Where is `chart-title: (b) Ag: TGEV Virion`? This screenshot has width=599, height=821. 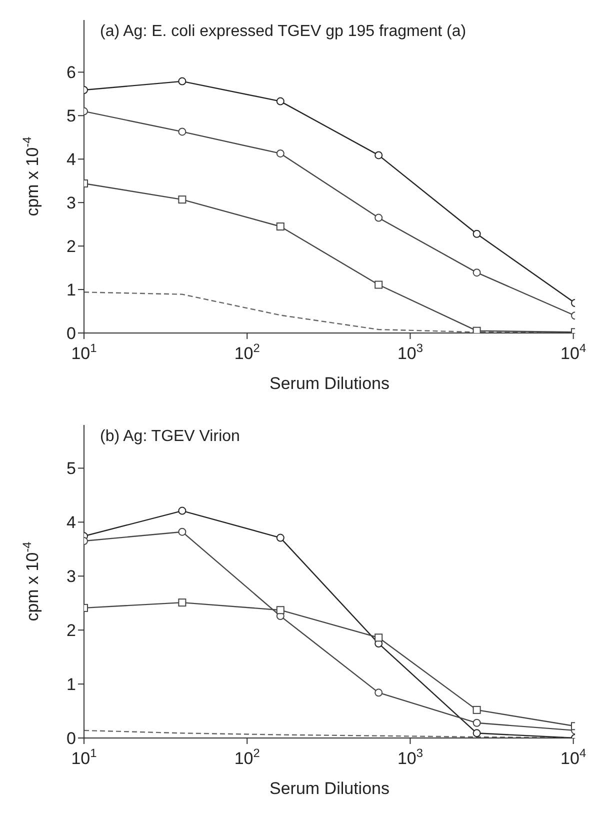 chart-title: (b) Ag: TGEV Virion is located at coordinates (170, 436).